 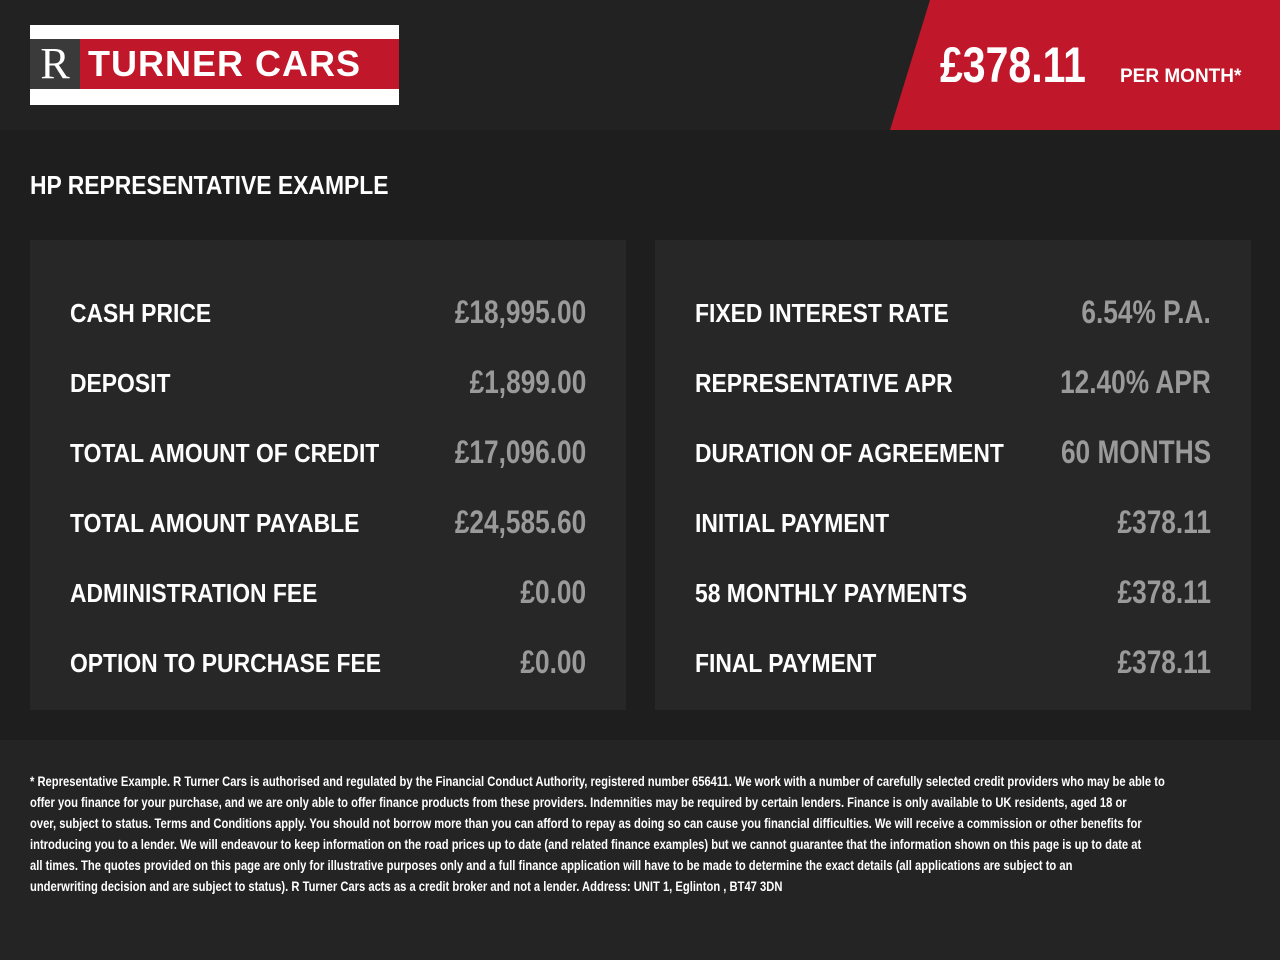 I want to click on finance-label: FIXED INTEREST RATE, so click(x=822, y=313).